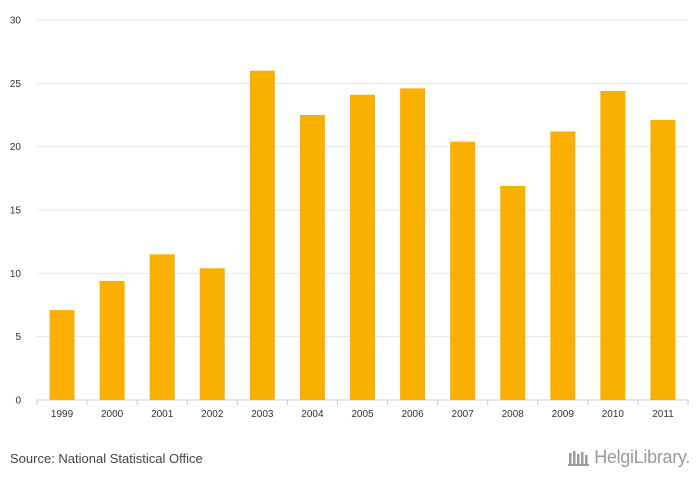 This screenshot has width=700, height=483. What do you see at coordinates (162, 414) in the screenshot?
I see `x-tick-label: 2001` at bounding box center [162, 414].